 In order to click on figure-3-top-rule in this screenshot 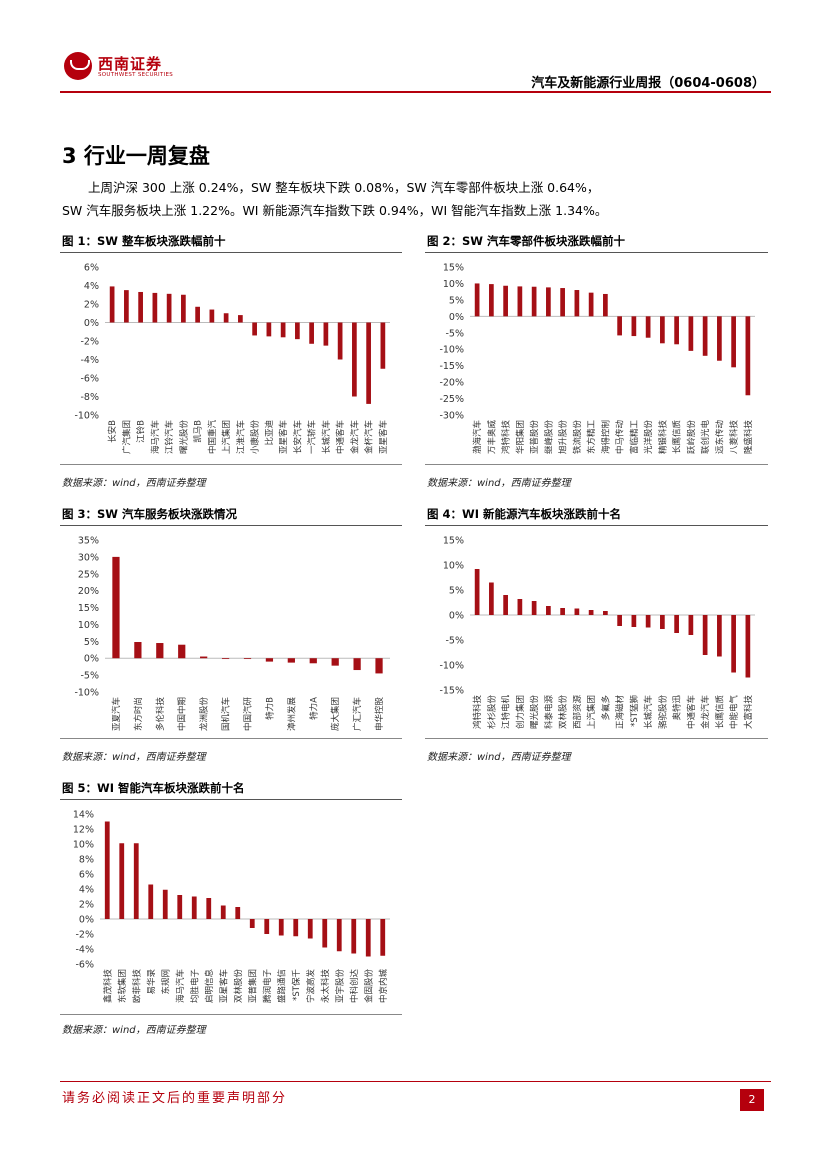, I will do `click(231, 525)`.